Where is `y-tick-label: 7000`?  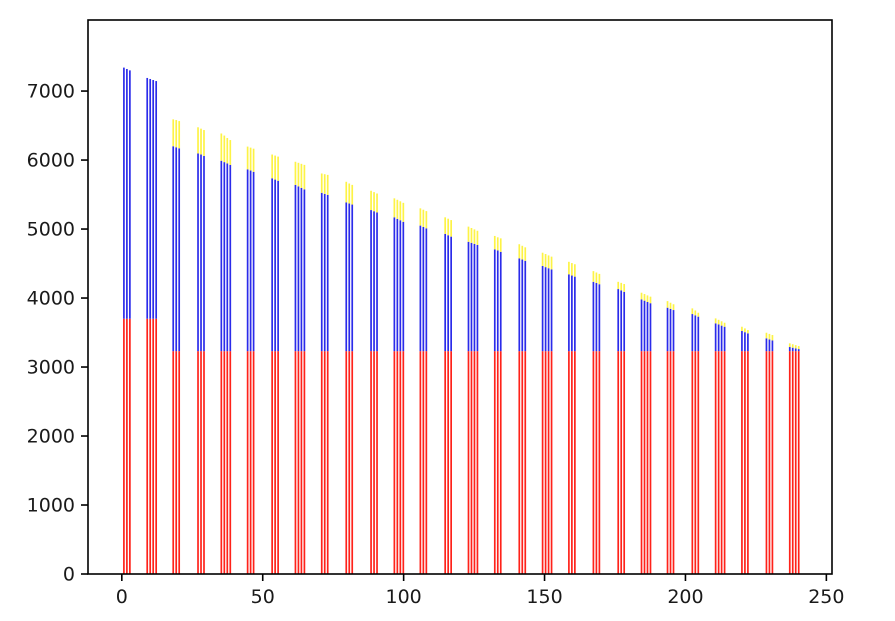 y-tick-label: 7000 is located at coordinates (51, 92).